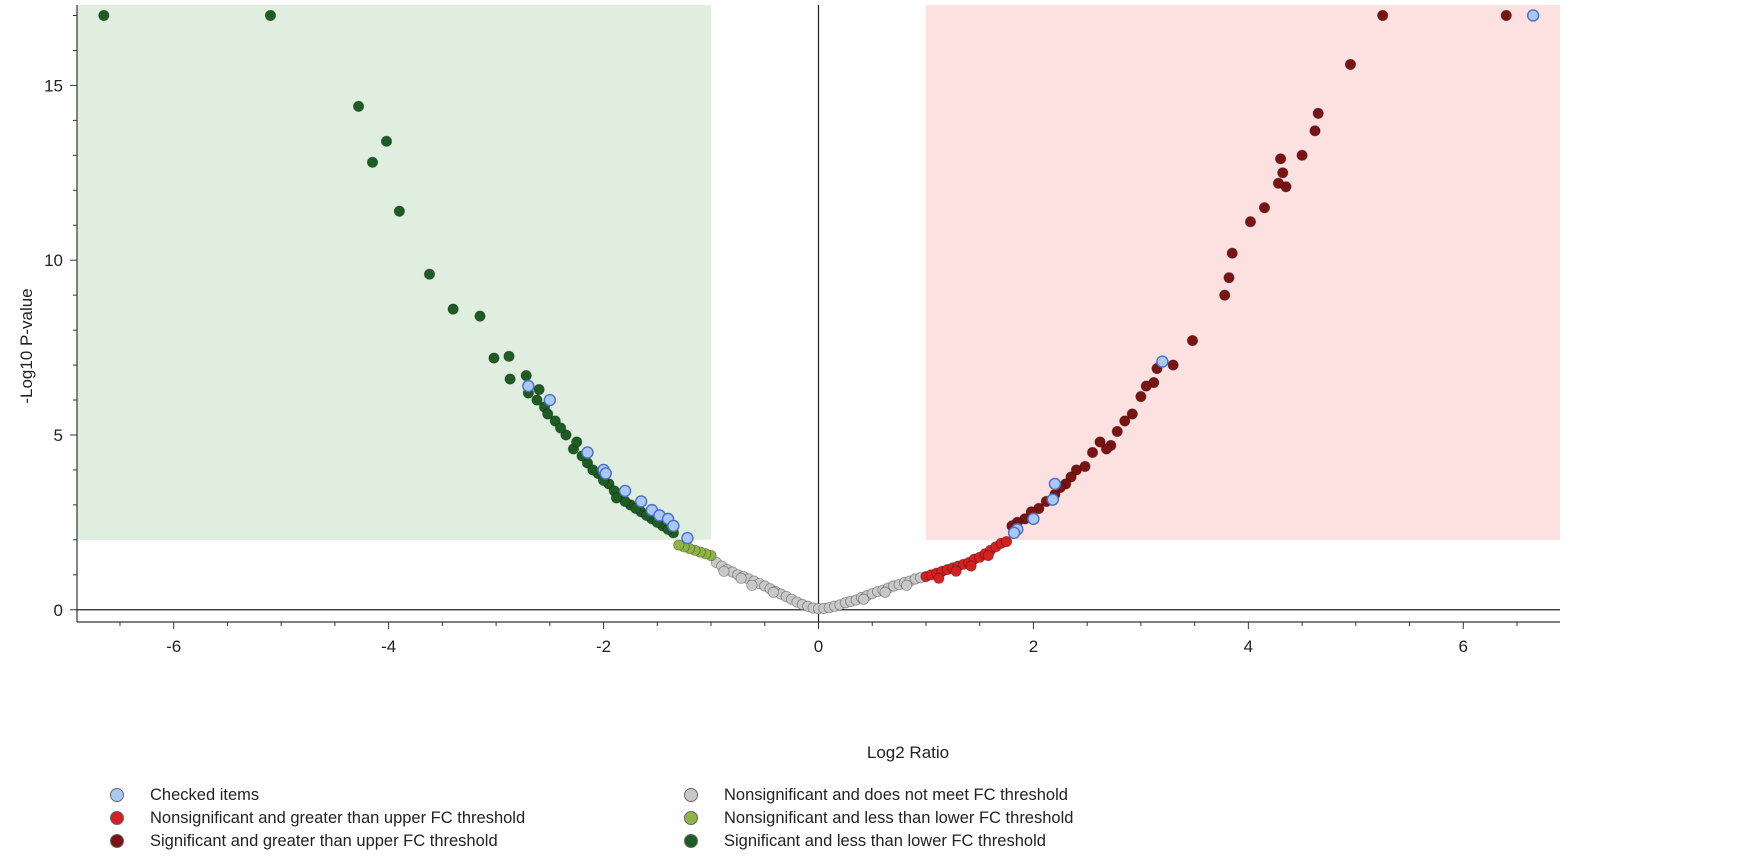 This screenshot has width=1748, height=859. What do you see at coordinates (117, 818) in the screenshot?
I see `legend-marker-nonsig-upper-icon` at bounding box center [117, 818].